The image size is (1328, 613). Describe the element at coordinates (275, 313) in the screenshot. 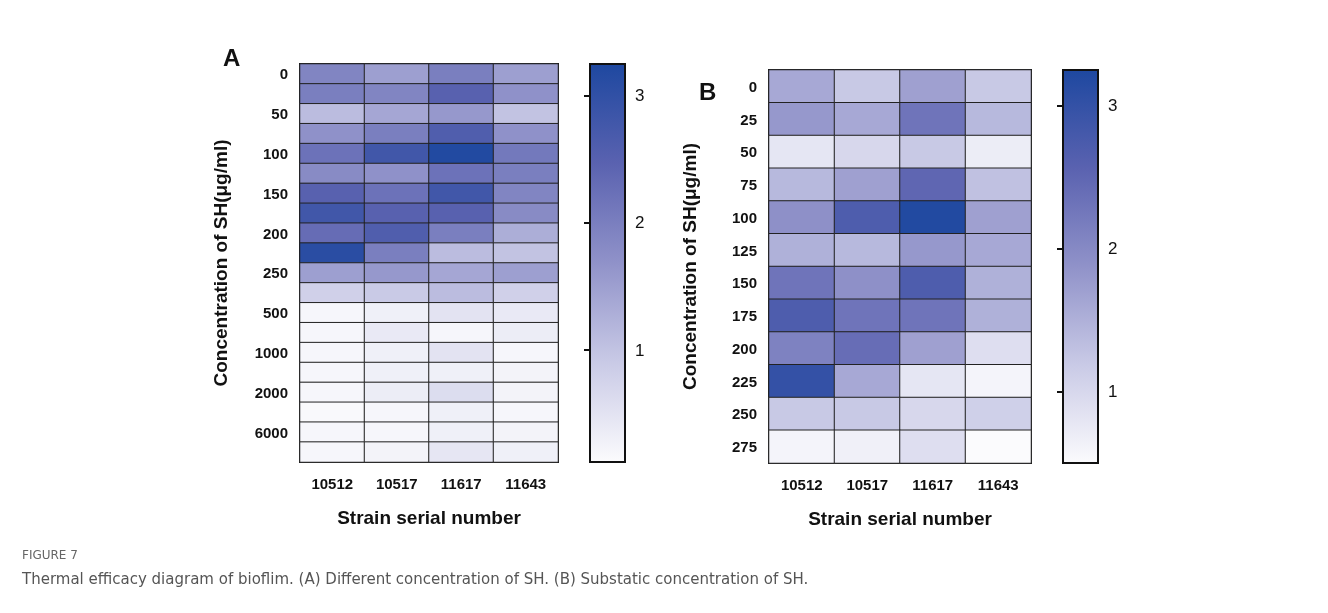

I see `y-tick-label: 500` at that location.